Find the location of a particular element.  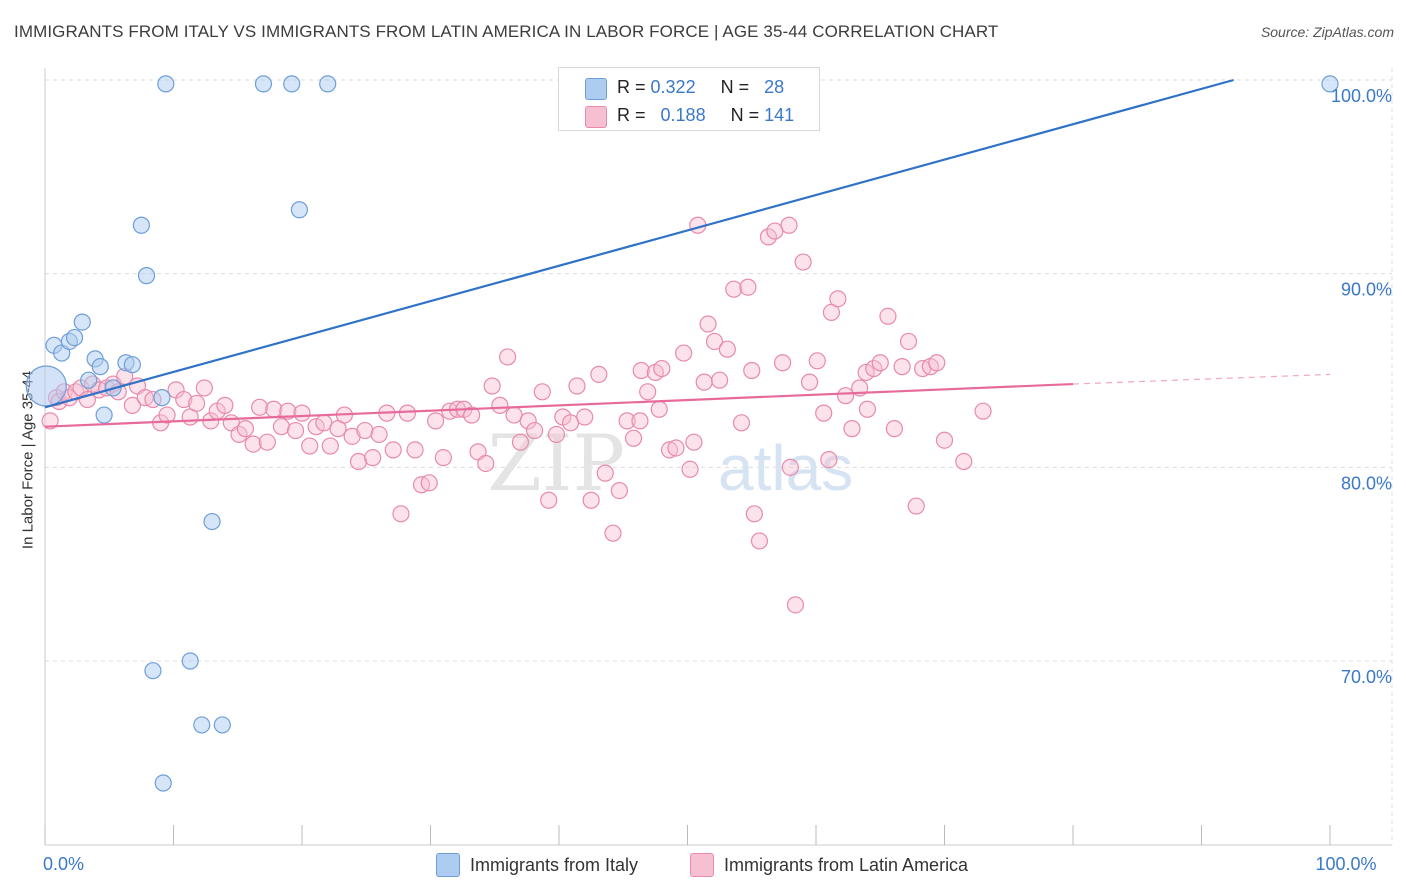

legend-label-latam: Immigrants from Latin America is located at coordinates (846, 864).